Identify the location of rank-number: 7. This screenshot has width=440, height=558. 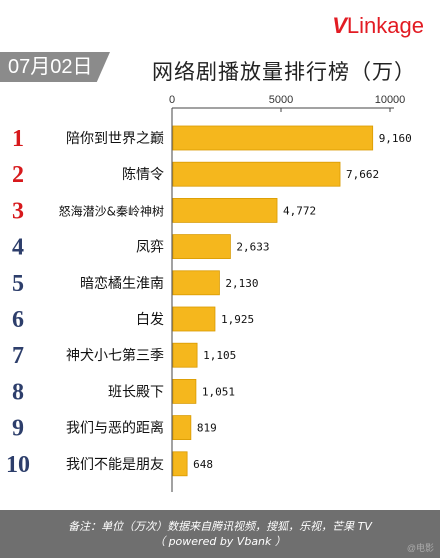
(18, 356).